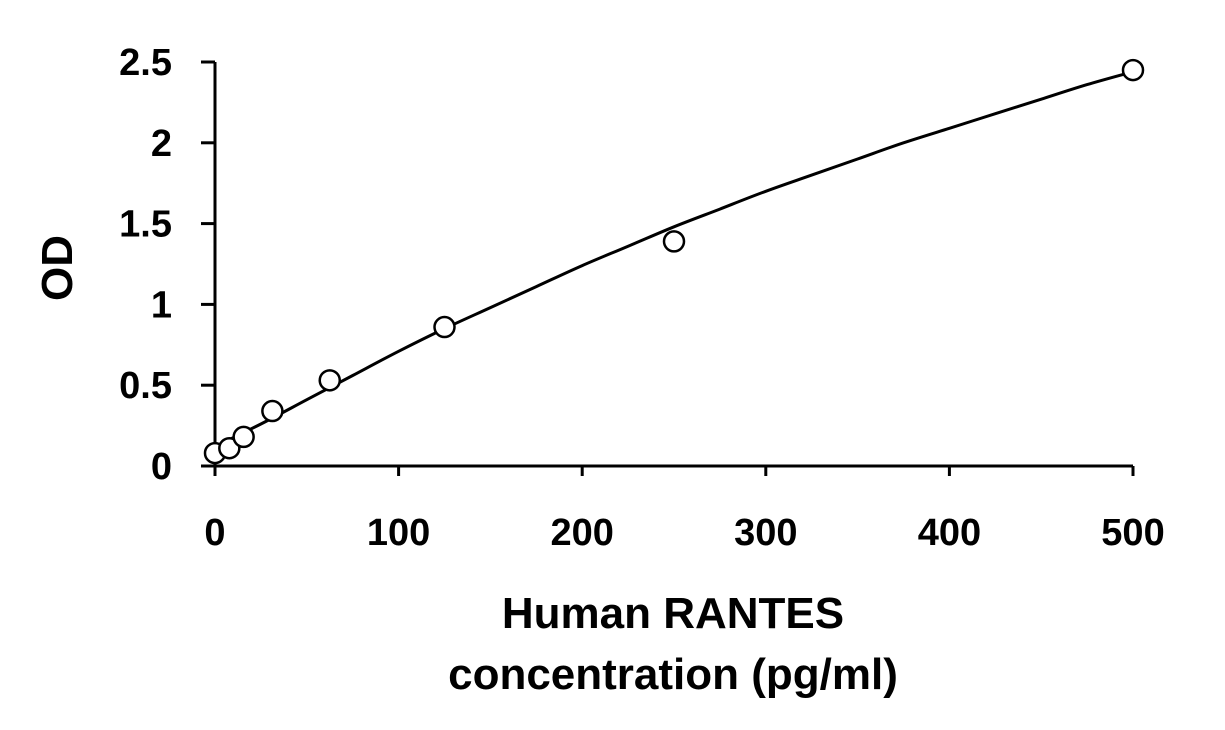  Describe the element at coordinates (145, 63) in the screenshot. I see `y-tick-label: 2.5` at that location.